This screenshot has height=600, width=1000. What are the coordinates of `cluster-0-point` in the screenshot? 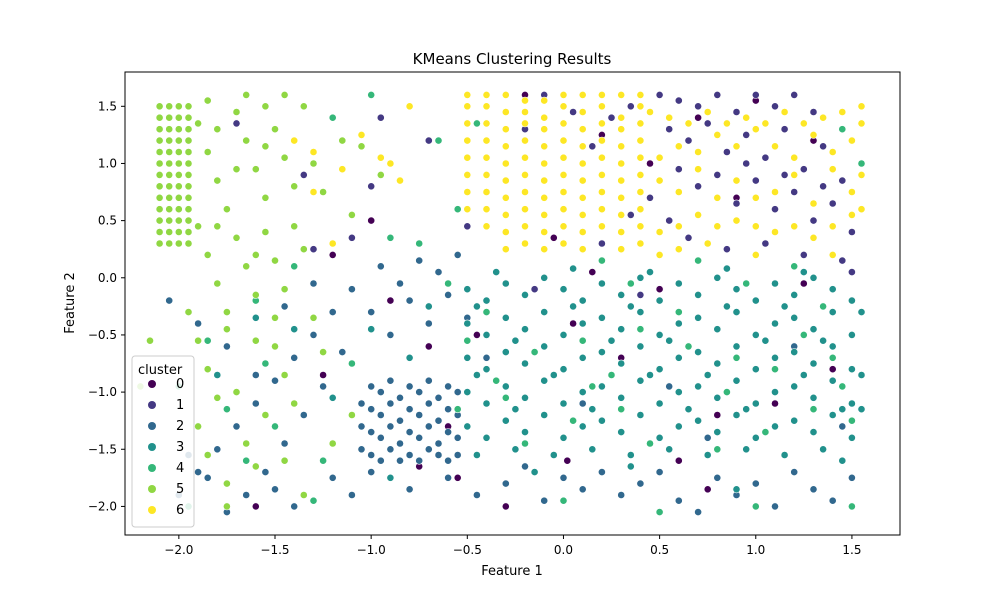 It's located at (707, 489).